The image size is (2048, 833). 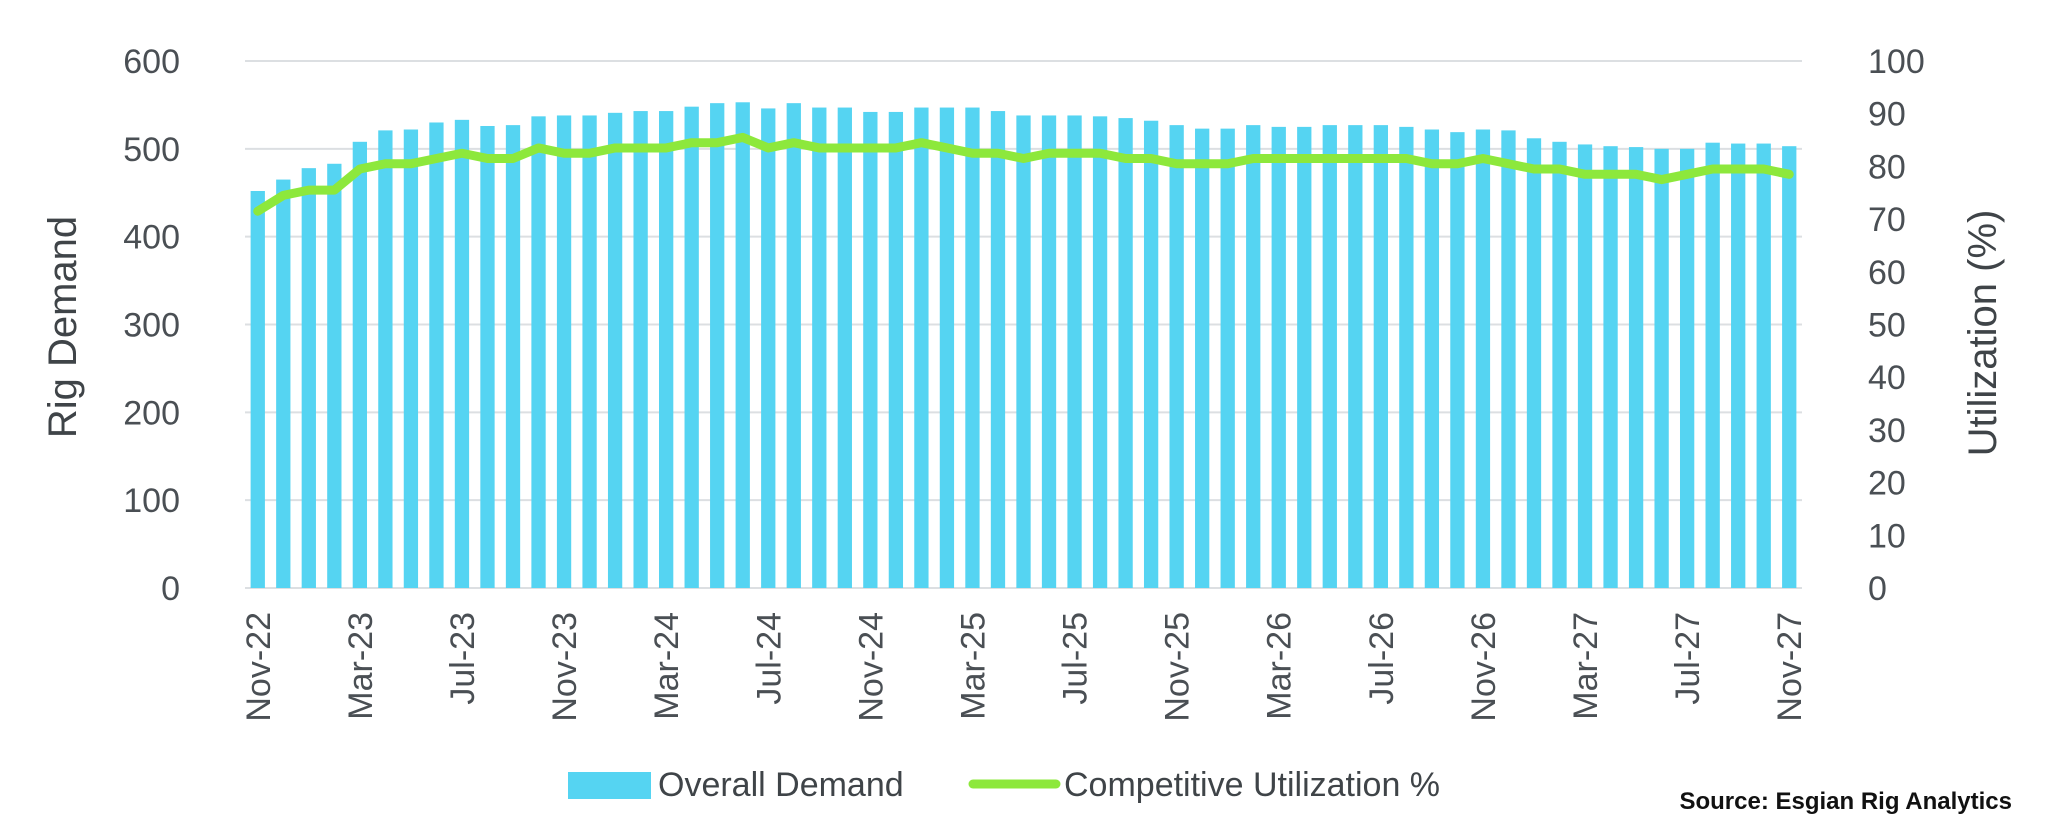 What do you see at coordinates (667, 666) in the screenshot?
I see `x-tick-label: Mar-24` at bounding box center [667, 666].